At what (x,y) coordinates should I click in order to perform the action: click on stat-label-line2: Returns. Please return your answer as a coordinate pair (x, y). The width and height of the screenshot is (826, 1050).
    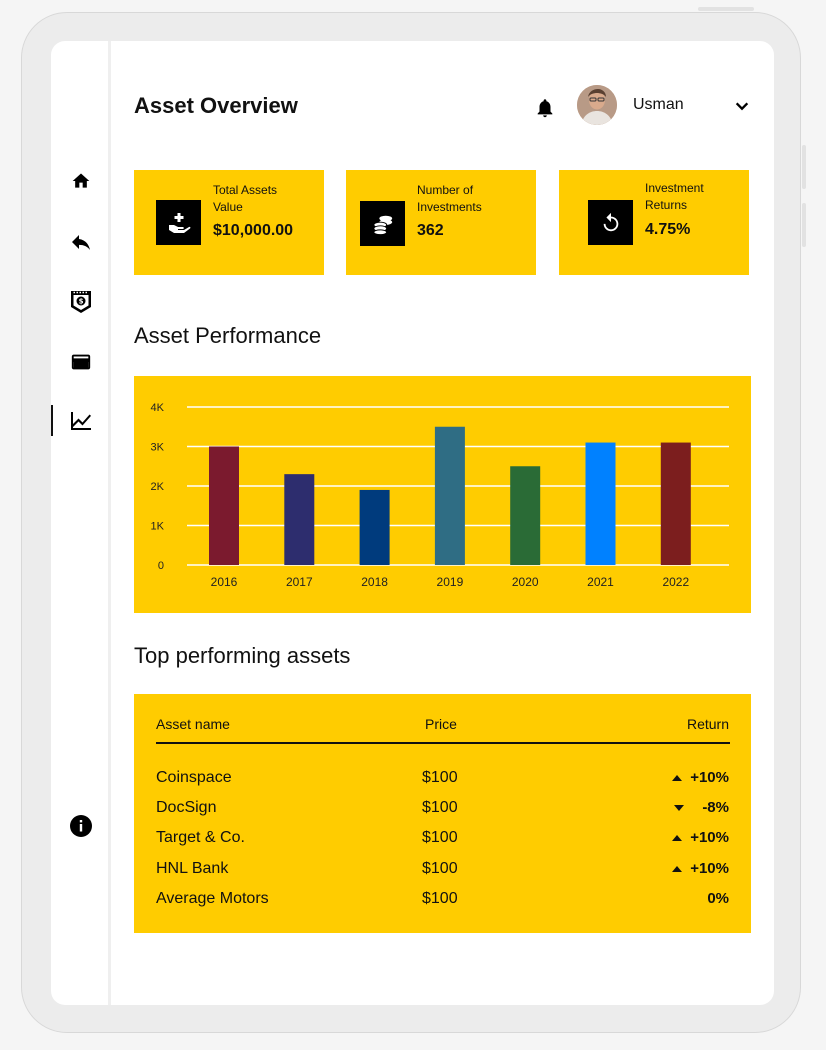
    Looking at the image, I should click on (666, 205).